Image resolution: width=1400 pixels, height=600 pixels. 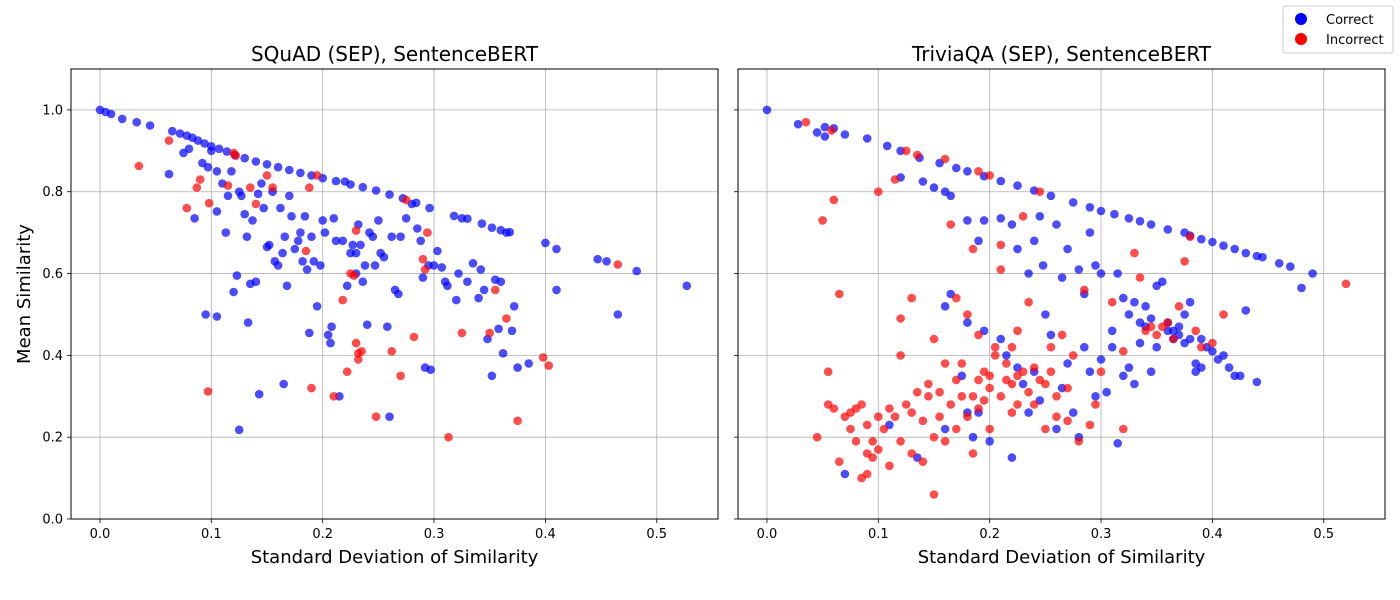 What do you see at coordinates (24, 294) in the screenshot?
I see `ylabel-squad: Mean Similarity` at bounding box center [24, 294].